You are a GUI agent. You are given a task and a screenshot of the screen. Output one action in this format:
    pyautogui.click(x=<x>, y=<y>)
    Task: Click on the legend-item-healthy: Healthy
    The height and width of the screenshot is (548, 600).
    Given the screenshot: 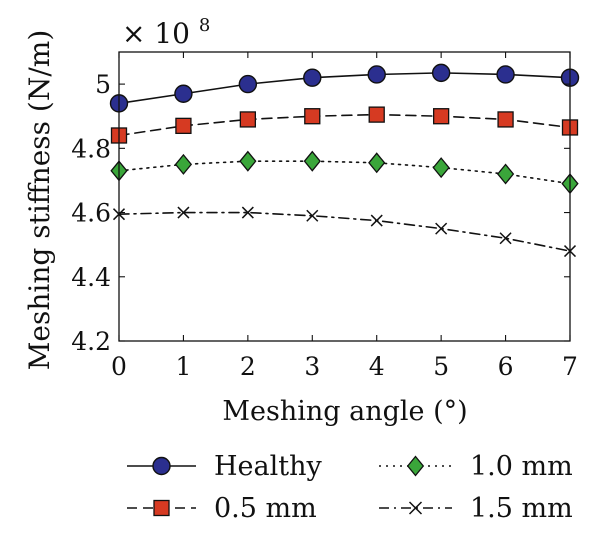 What is the action you would take?
    pyautogui.click(x=224, y=466)
    